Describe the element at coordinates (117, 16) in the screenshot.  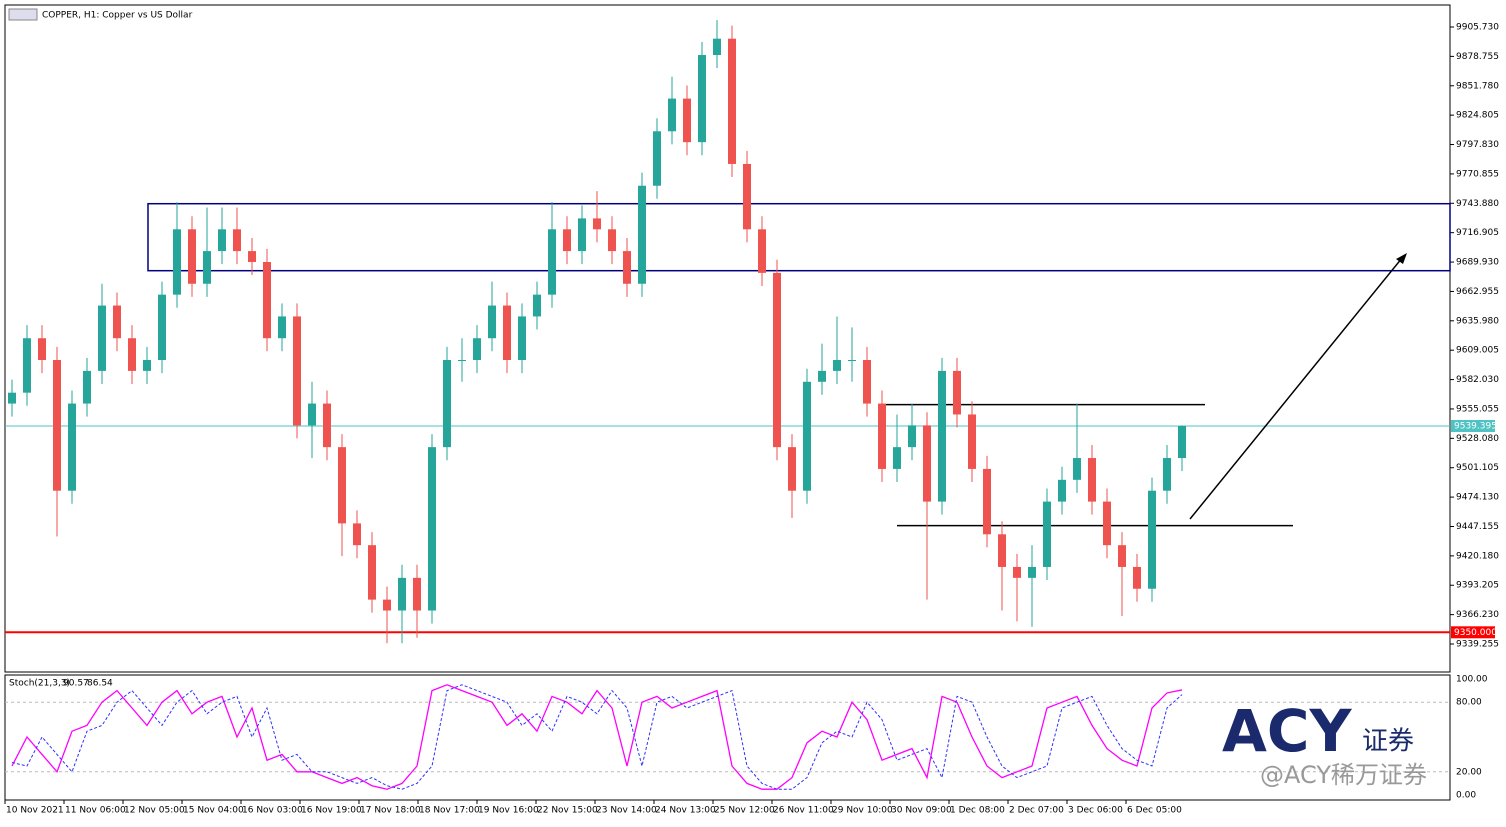
I see `chart-title: COPPER, H1: Copper vs US Dollar` at that location.